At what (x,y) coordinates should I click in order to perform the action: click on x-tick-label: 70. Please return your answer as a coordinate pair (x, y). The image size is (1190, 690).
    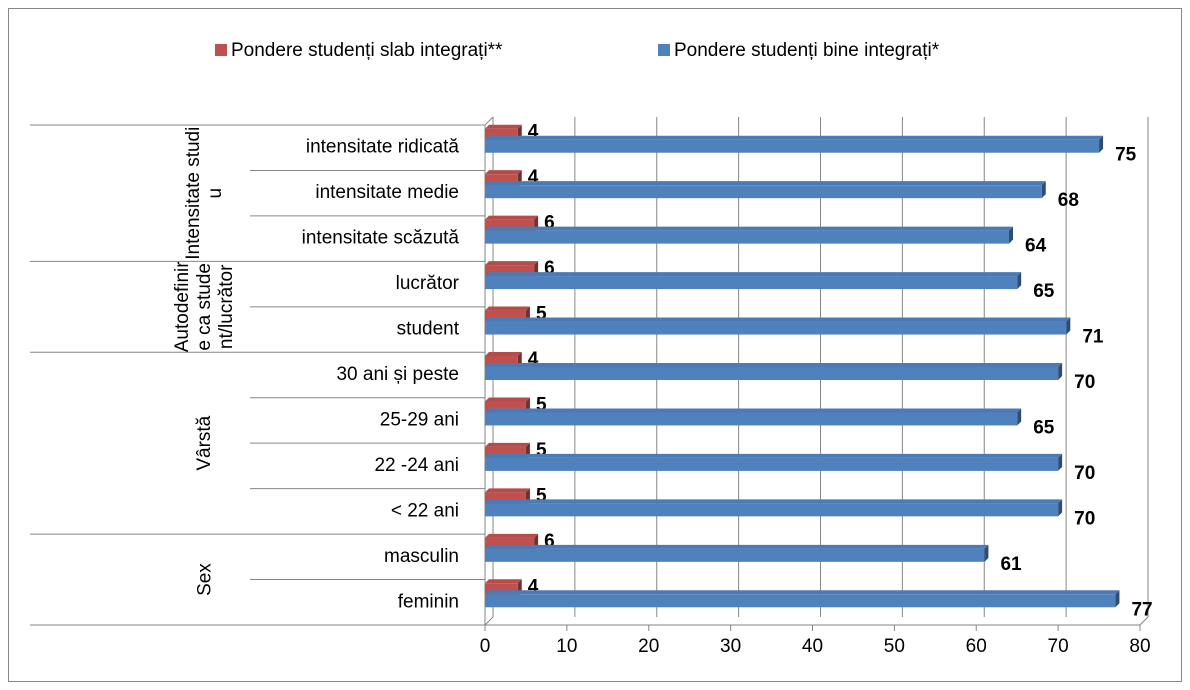
    Looking at the image, I should click on (1058, 646).